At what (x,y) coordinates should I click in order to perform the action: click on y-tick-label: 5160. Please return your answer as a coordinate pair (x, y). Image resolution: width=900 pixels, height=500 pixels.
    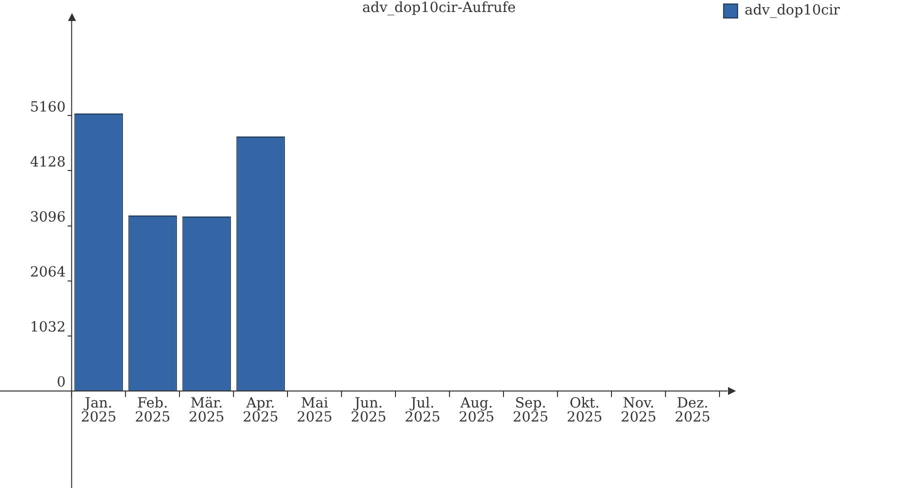
    Looking at the image, I should click on (48, 107).